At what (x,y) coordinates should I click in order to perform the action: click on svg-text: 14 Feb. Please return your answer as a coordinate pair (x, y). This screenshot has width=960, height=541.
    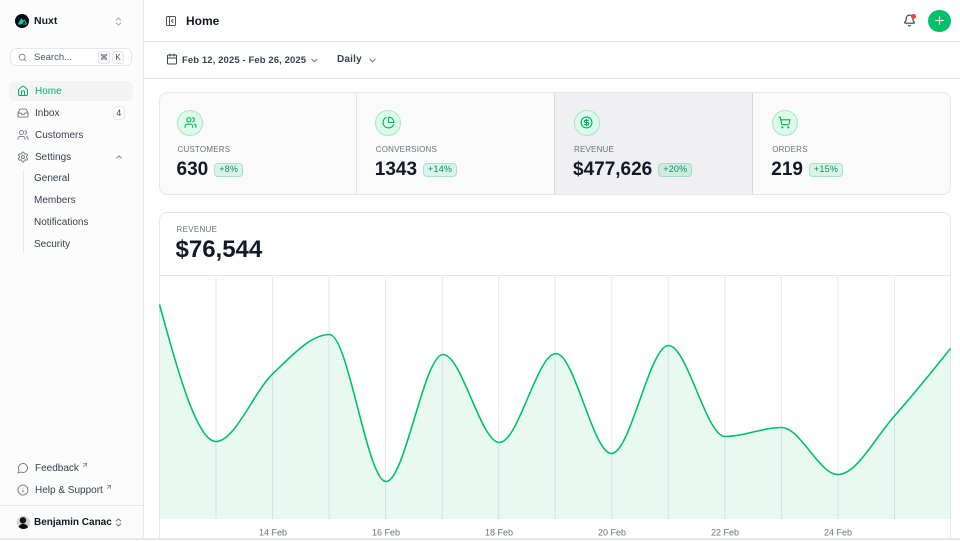
    Looking at the image, I should click on (272, 532).